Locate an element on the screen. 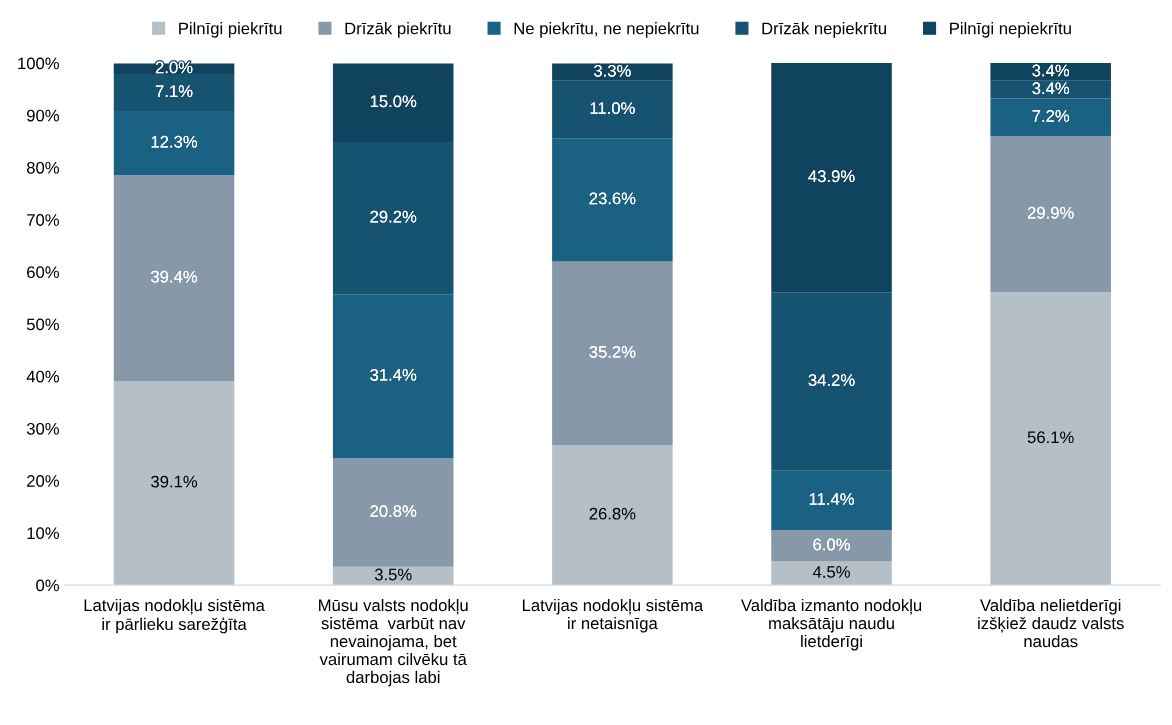  legend-label: Drīzāk nepiekrītu is located at coordinates (824, 30).